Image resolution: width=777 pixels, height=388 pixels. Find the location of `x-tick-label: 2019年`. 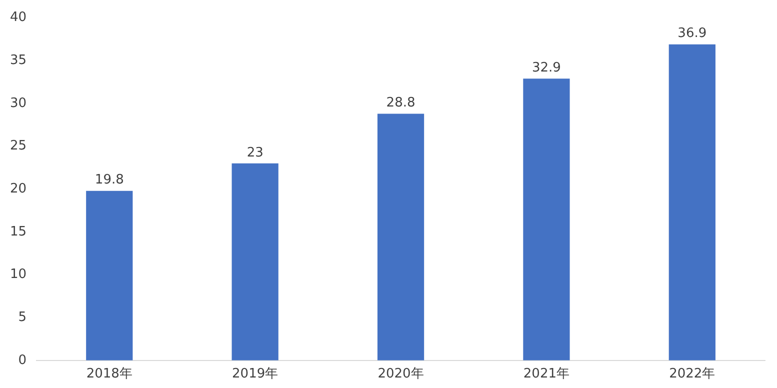

x-tick-label: 2019年 is located at coordinates (255, 374).